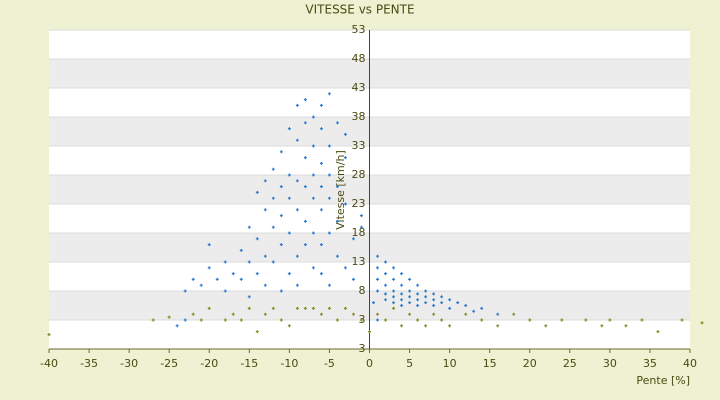  What do you see at coordinates (690, 363) in the screenshot?
I see `x-tick-label: 40` at bounding box center [690, 363].